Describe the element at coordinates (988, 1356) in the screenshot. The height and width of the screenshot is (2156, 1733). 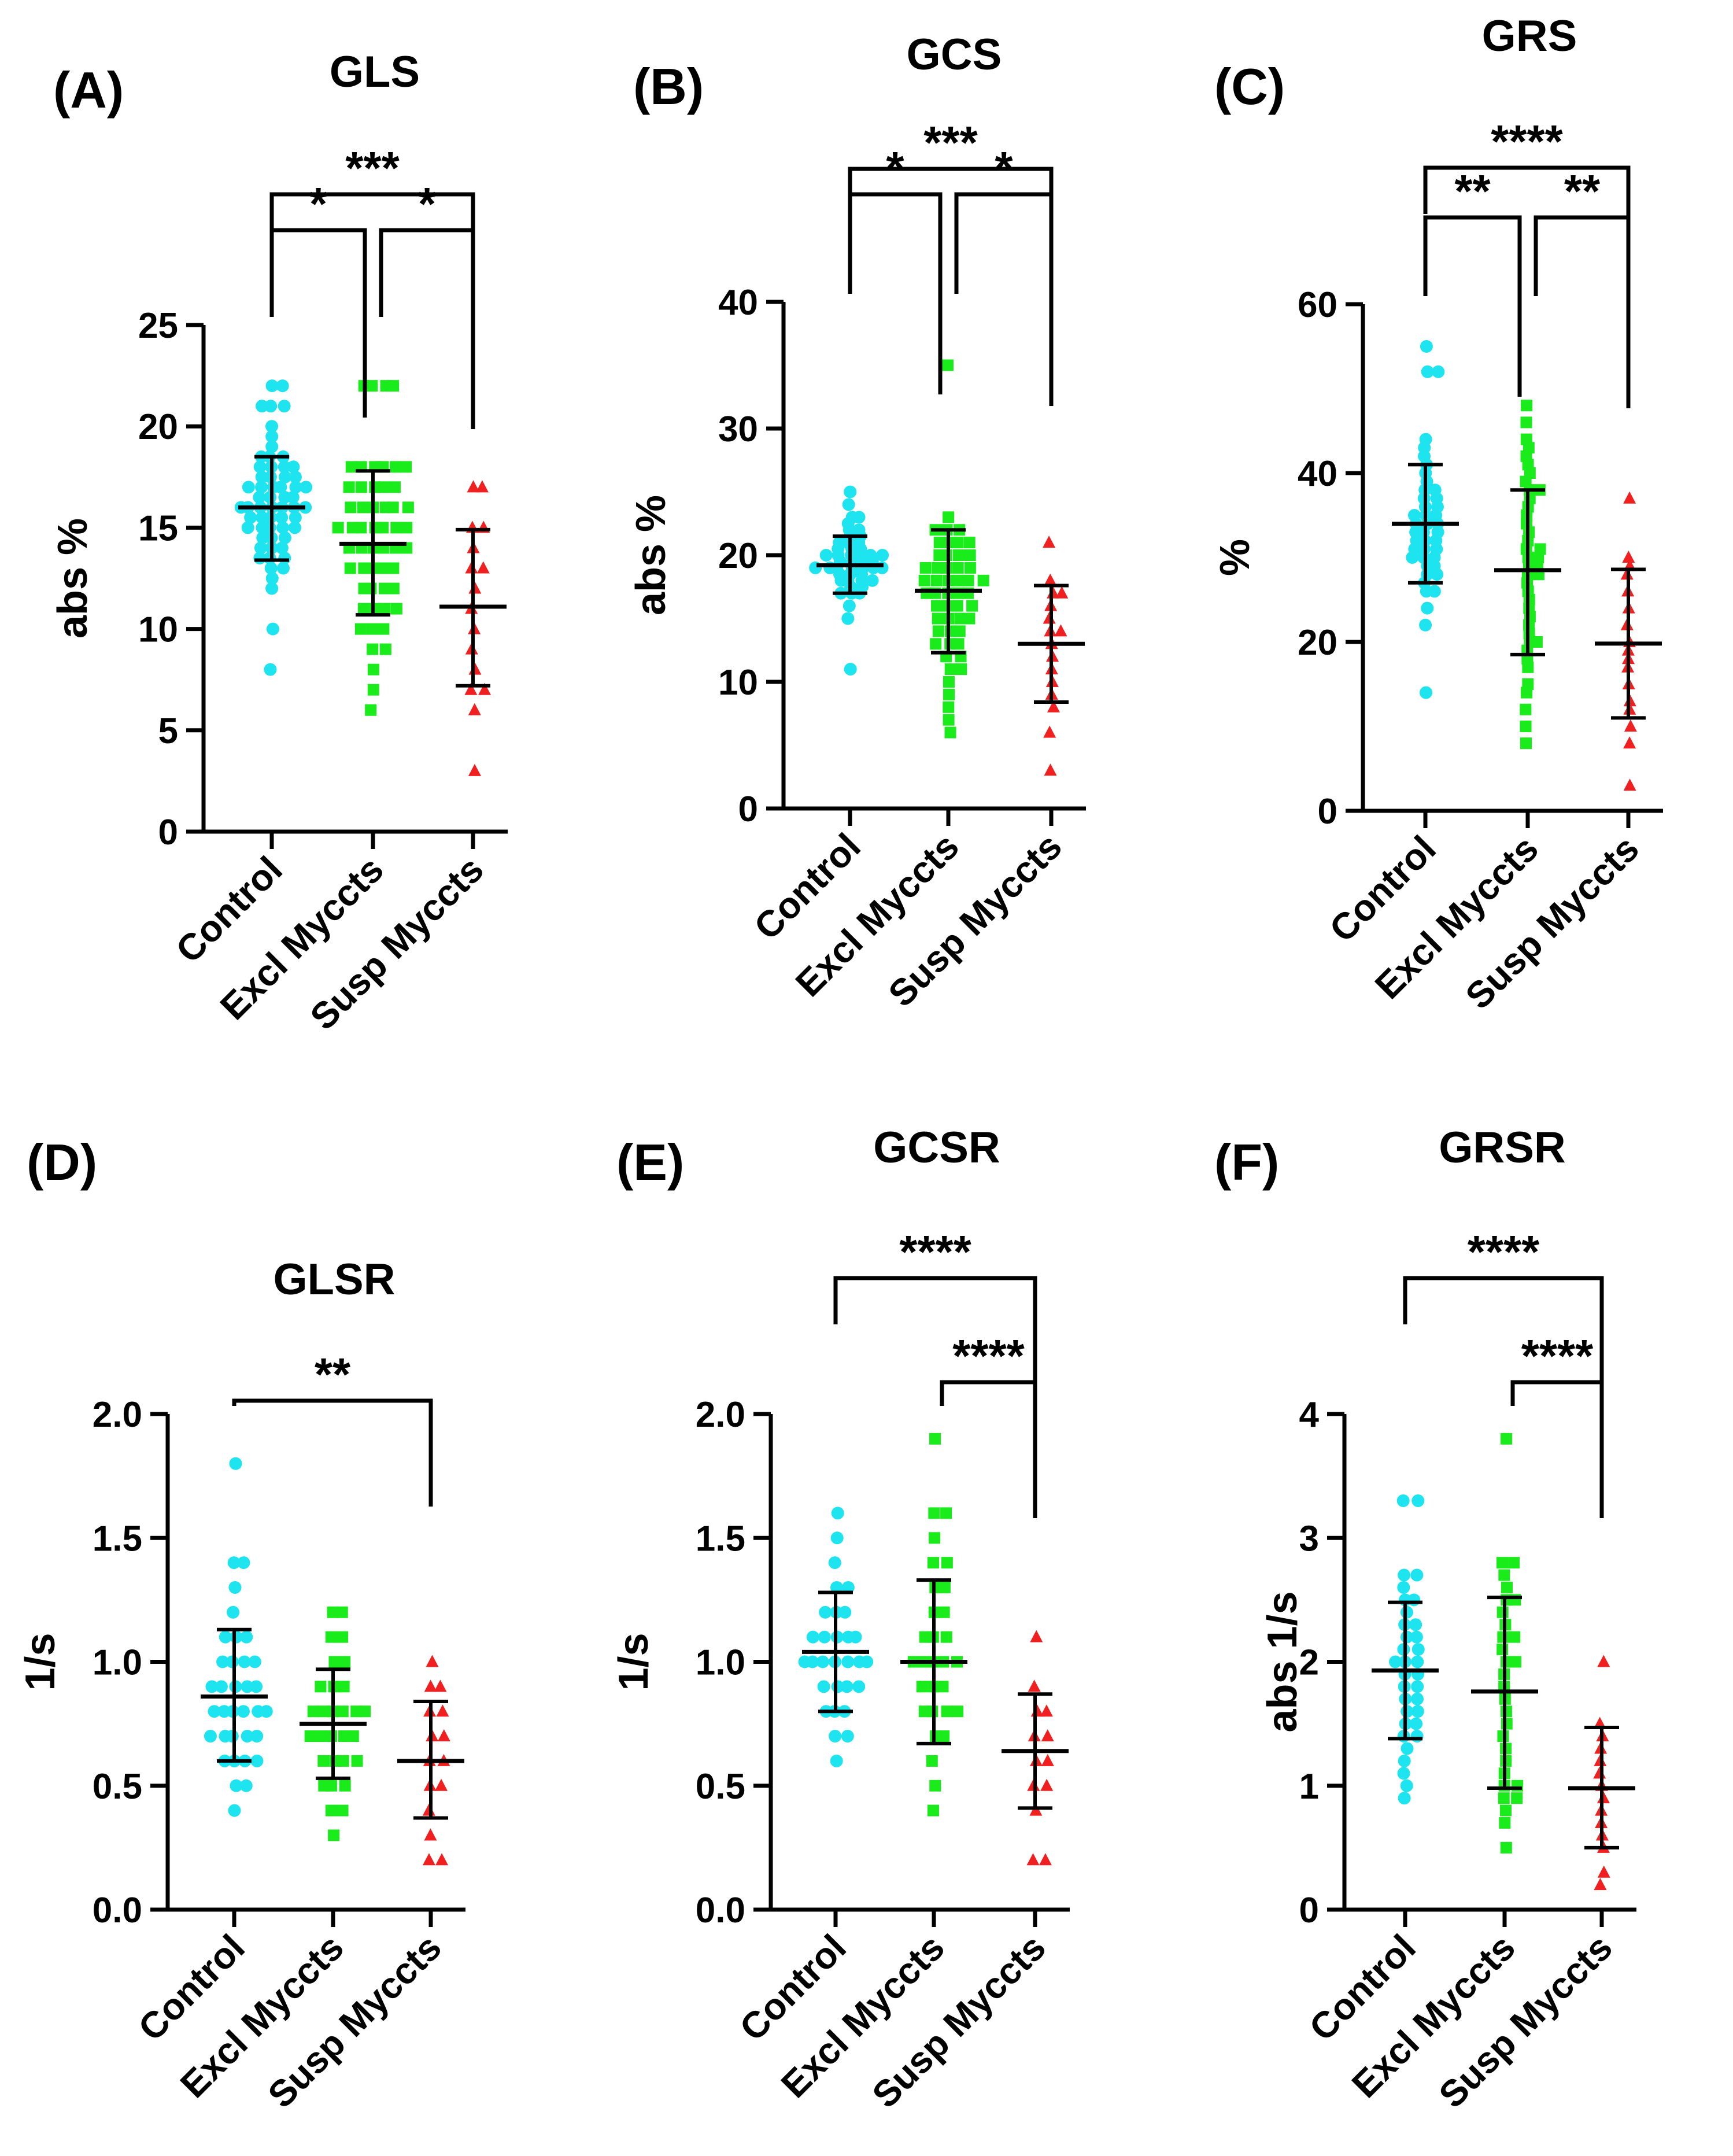
I see `significance-label: ****` at that location.